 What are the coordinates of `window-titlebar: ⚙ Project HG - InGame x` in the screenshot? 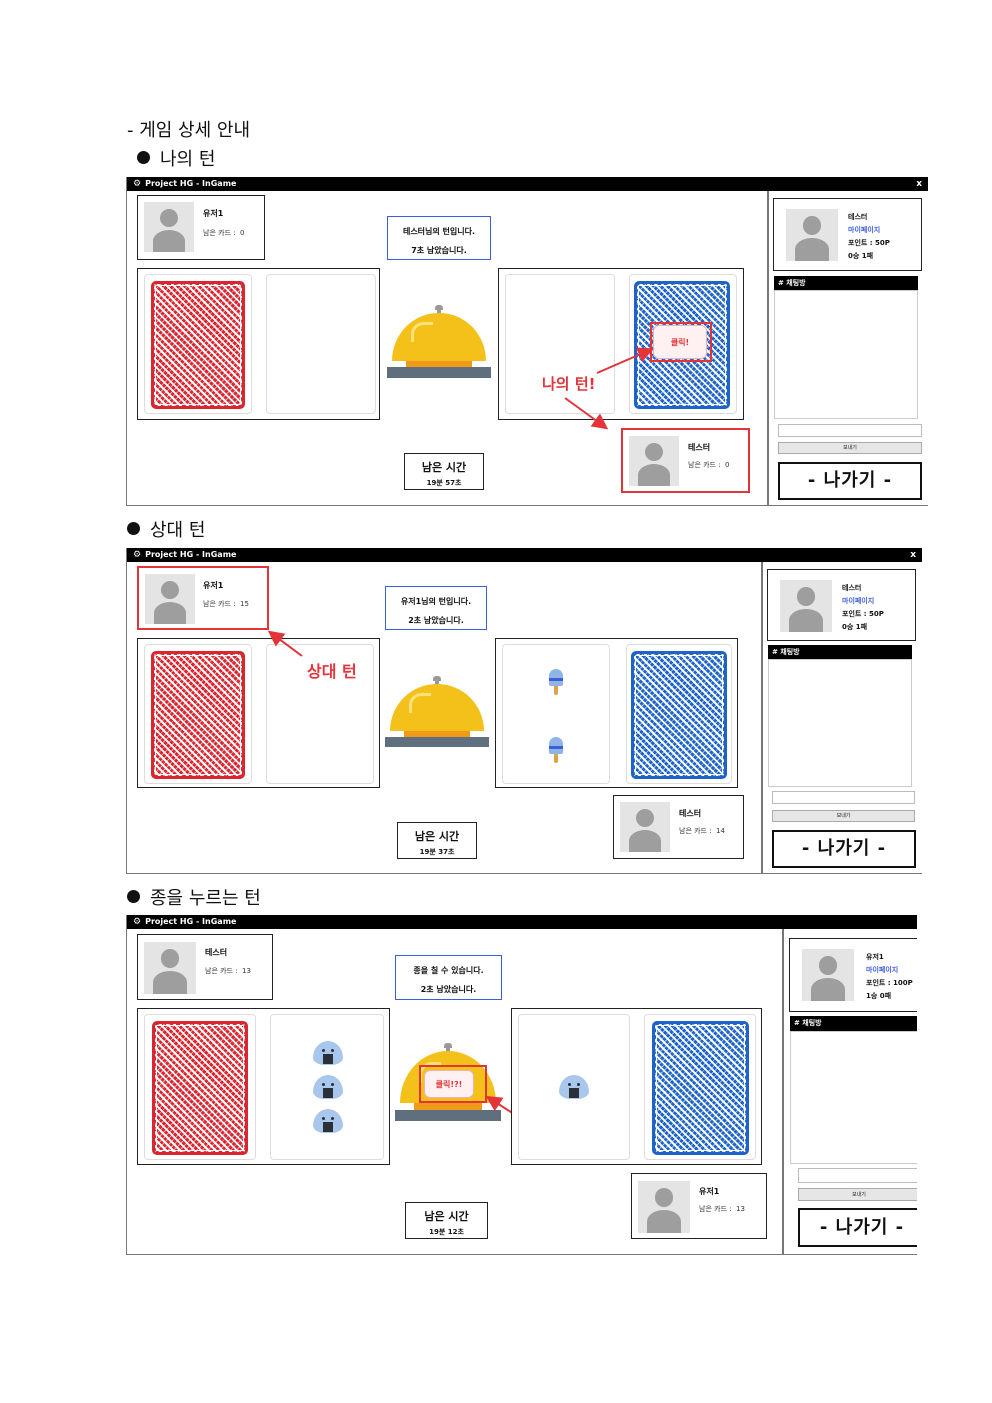 It's located at (524, 555).